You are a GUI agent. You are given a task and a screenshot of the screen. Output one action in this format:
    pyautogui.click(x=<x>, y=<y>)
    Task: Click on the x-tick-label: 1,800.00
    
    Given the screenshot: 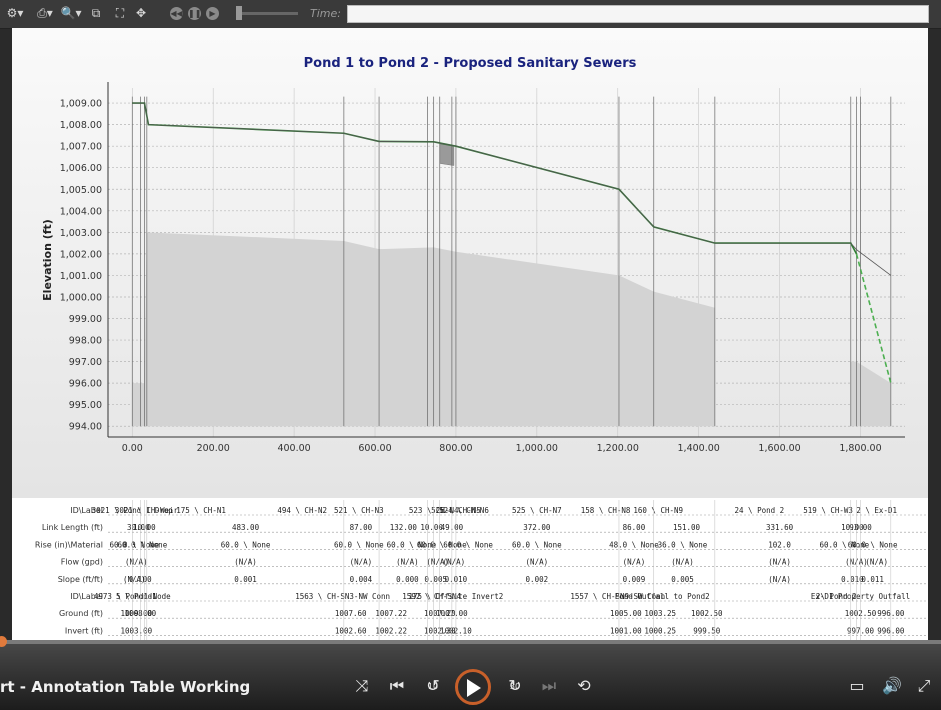 What is the action you would take?
    pyautogui.click(x=860, y=448)
    